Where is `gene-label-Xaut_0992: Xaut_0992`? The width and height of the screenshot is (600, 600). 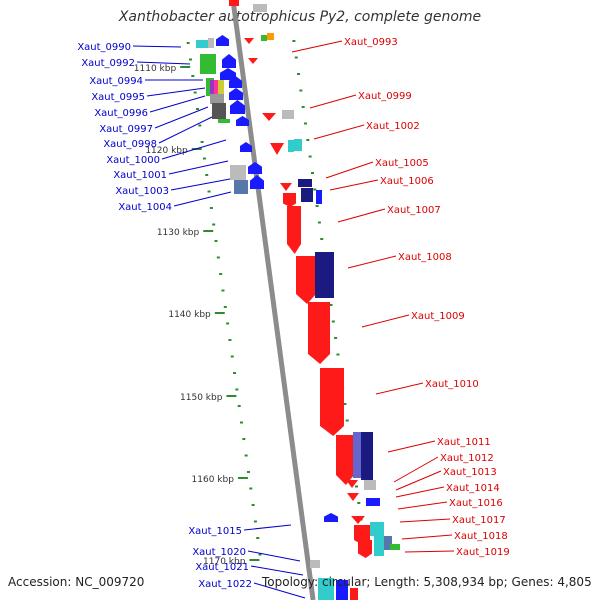
gene-label-Xaut_0992: Xaut_0992 is located at coordinates (108, 63).